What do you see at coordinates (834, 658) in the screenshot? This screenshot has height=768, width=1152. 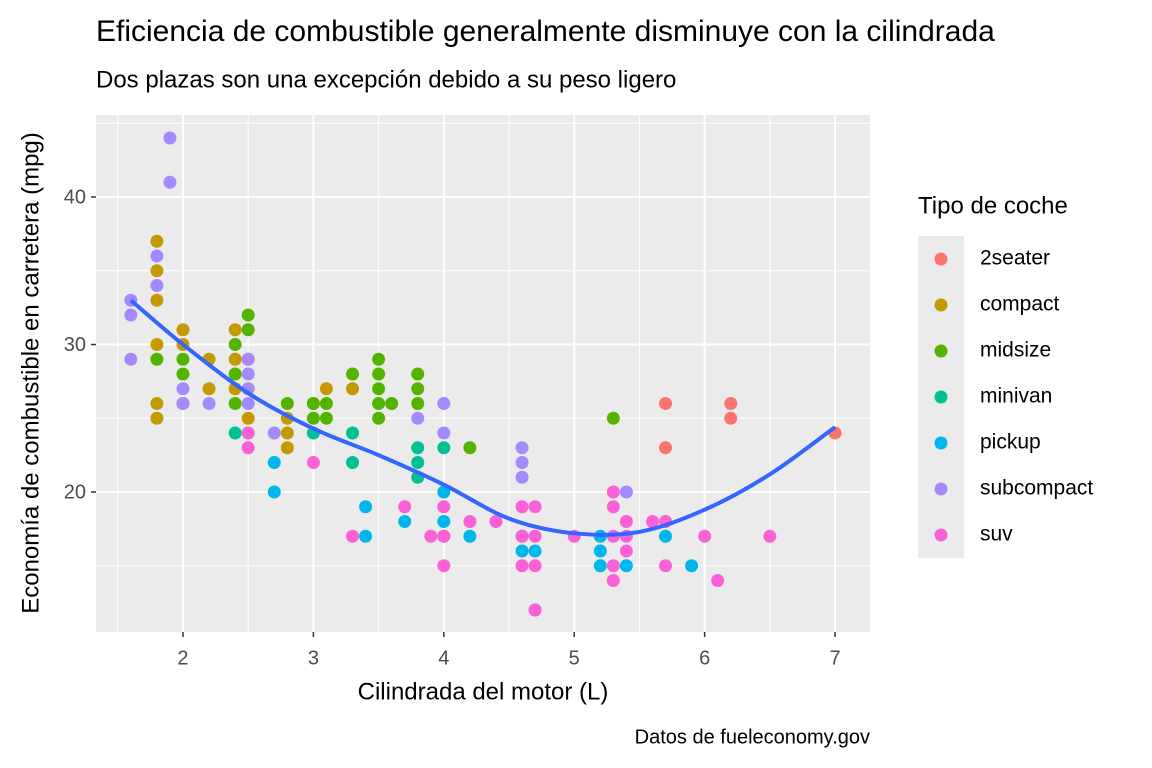 I see `x-tick-label: 7` at bounding box center [834, 658].